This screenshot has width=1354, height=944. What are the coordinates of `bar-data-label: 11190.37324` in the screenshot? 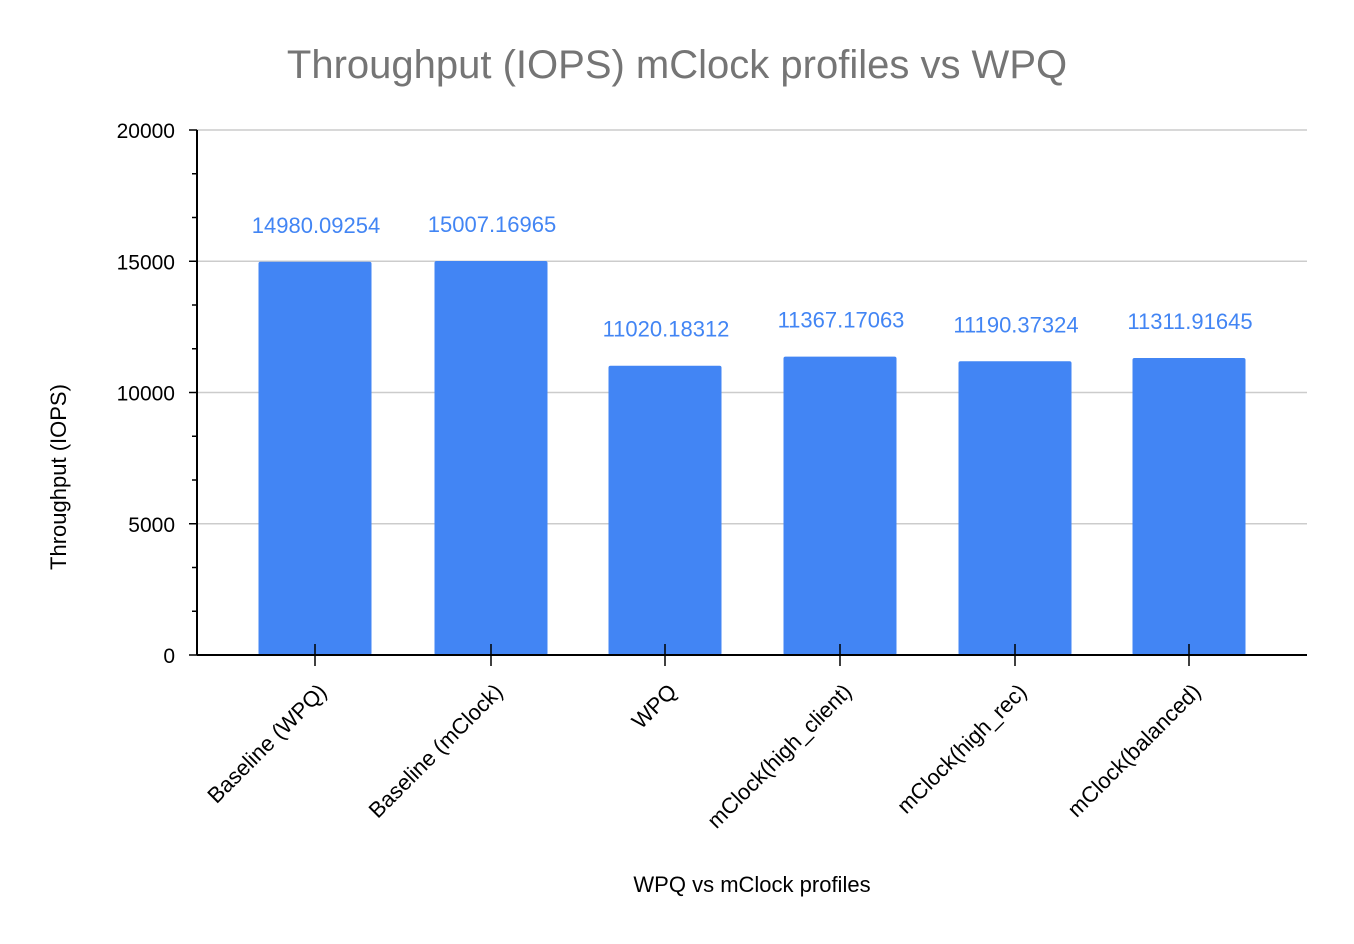 It's located at (1015, 324).